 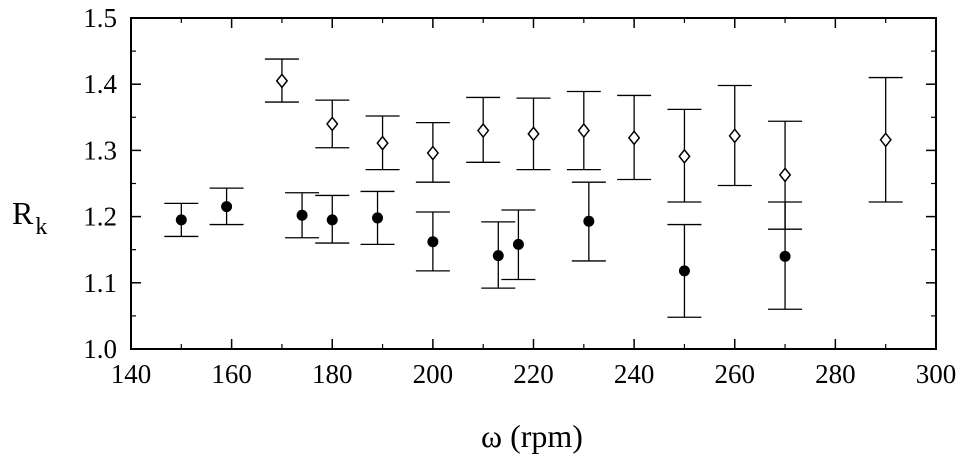 What do you see at coordinates (231, 374) in the screenshot?
I see `x-tick-label: 160` at bounding box center [231, 374].